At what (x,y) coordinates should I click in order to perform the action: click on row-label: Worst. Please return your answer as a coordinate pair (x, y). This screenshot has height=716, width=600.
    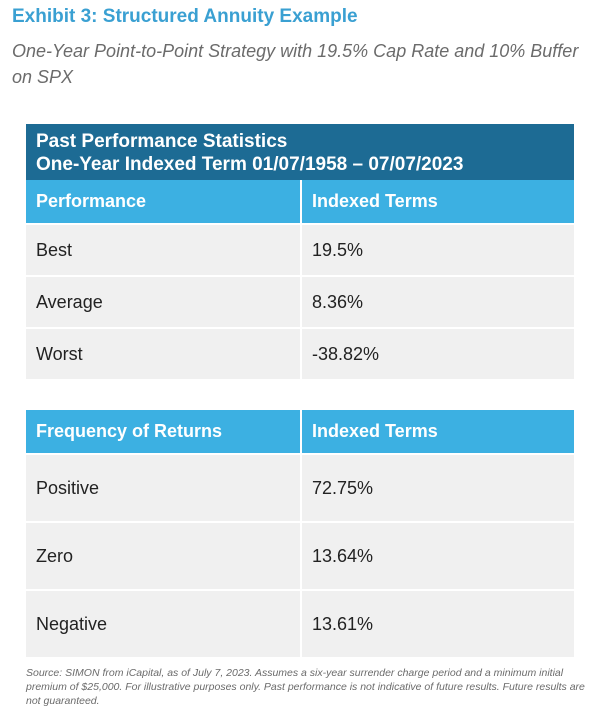
    Looking at the image, I should click on (59, 353).